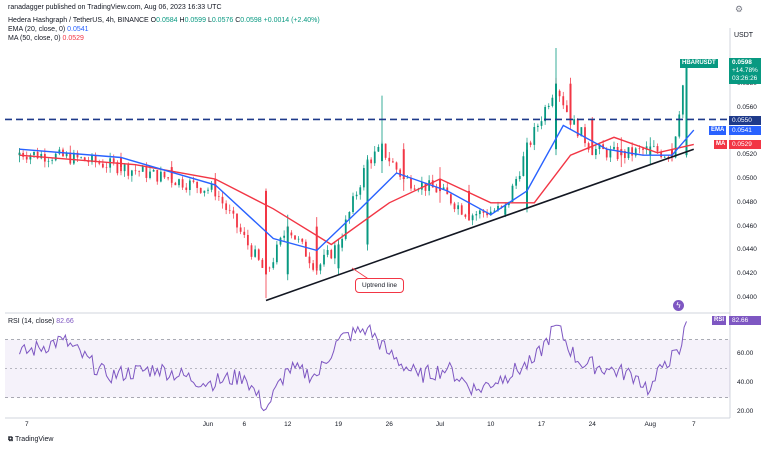 The height and width of the screenshot is (463, 768). Describe the element at coordinates (745, 320) in the screenshot. I see `rsi-tag: 82.66` at that location.